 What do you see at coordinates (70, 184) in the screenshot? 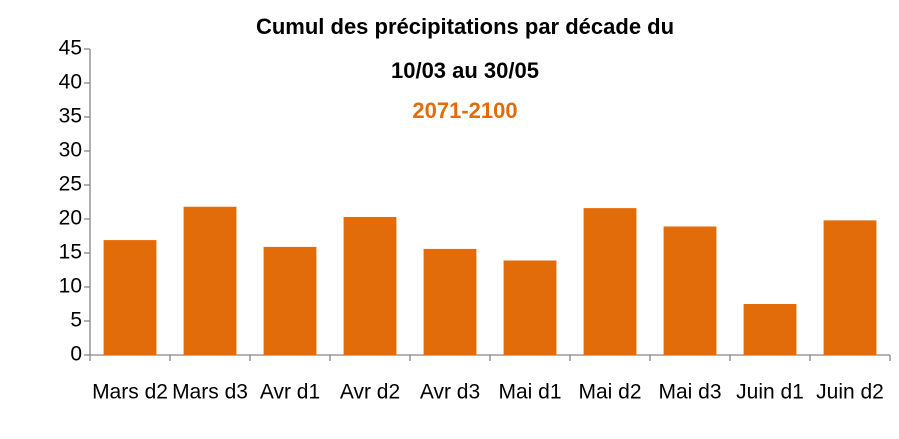
I see `y-tick-label: 25` at bounding box center [70, 184].